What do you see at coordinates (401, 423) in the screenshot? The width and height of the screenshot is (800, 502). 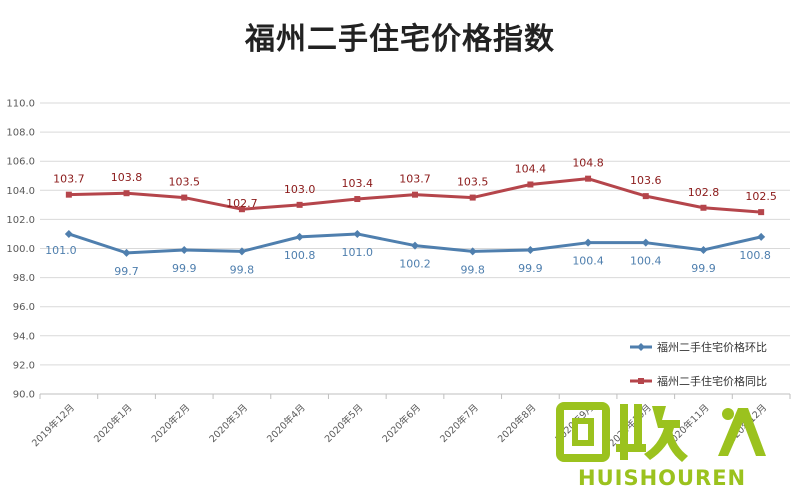 I see `x-tick-label: 2020年6月` at bounding box center [401, 423].